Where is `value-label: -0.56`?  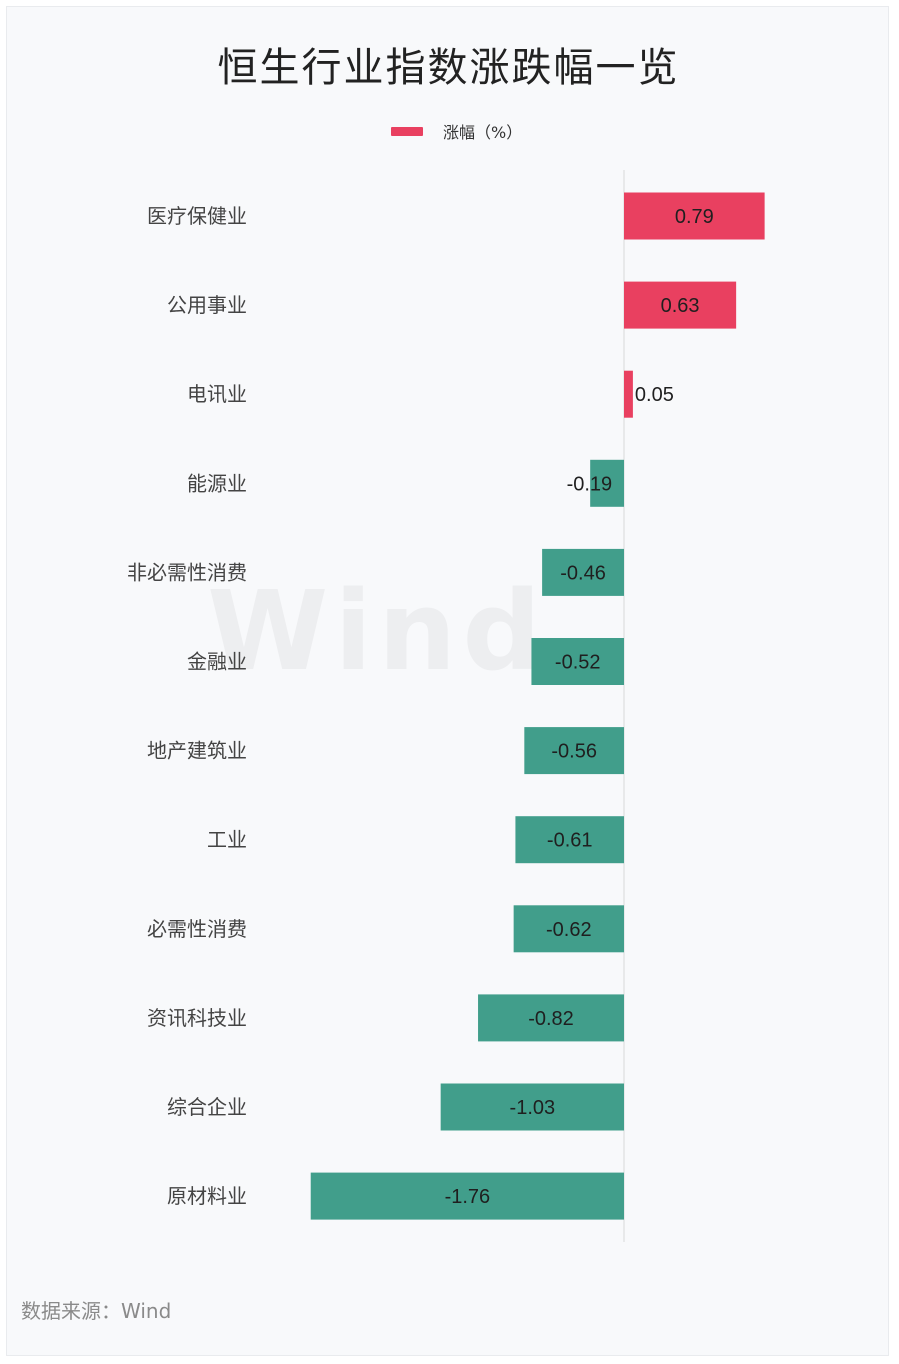 value-label: -0.56 is located at coordinates (574, 752).